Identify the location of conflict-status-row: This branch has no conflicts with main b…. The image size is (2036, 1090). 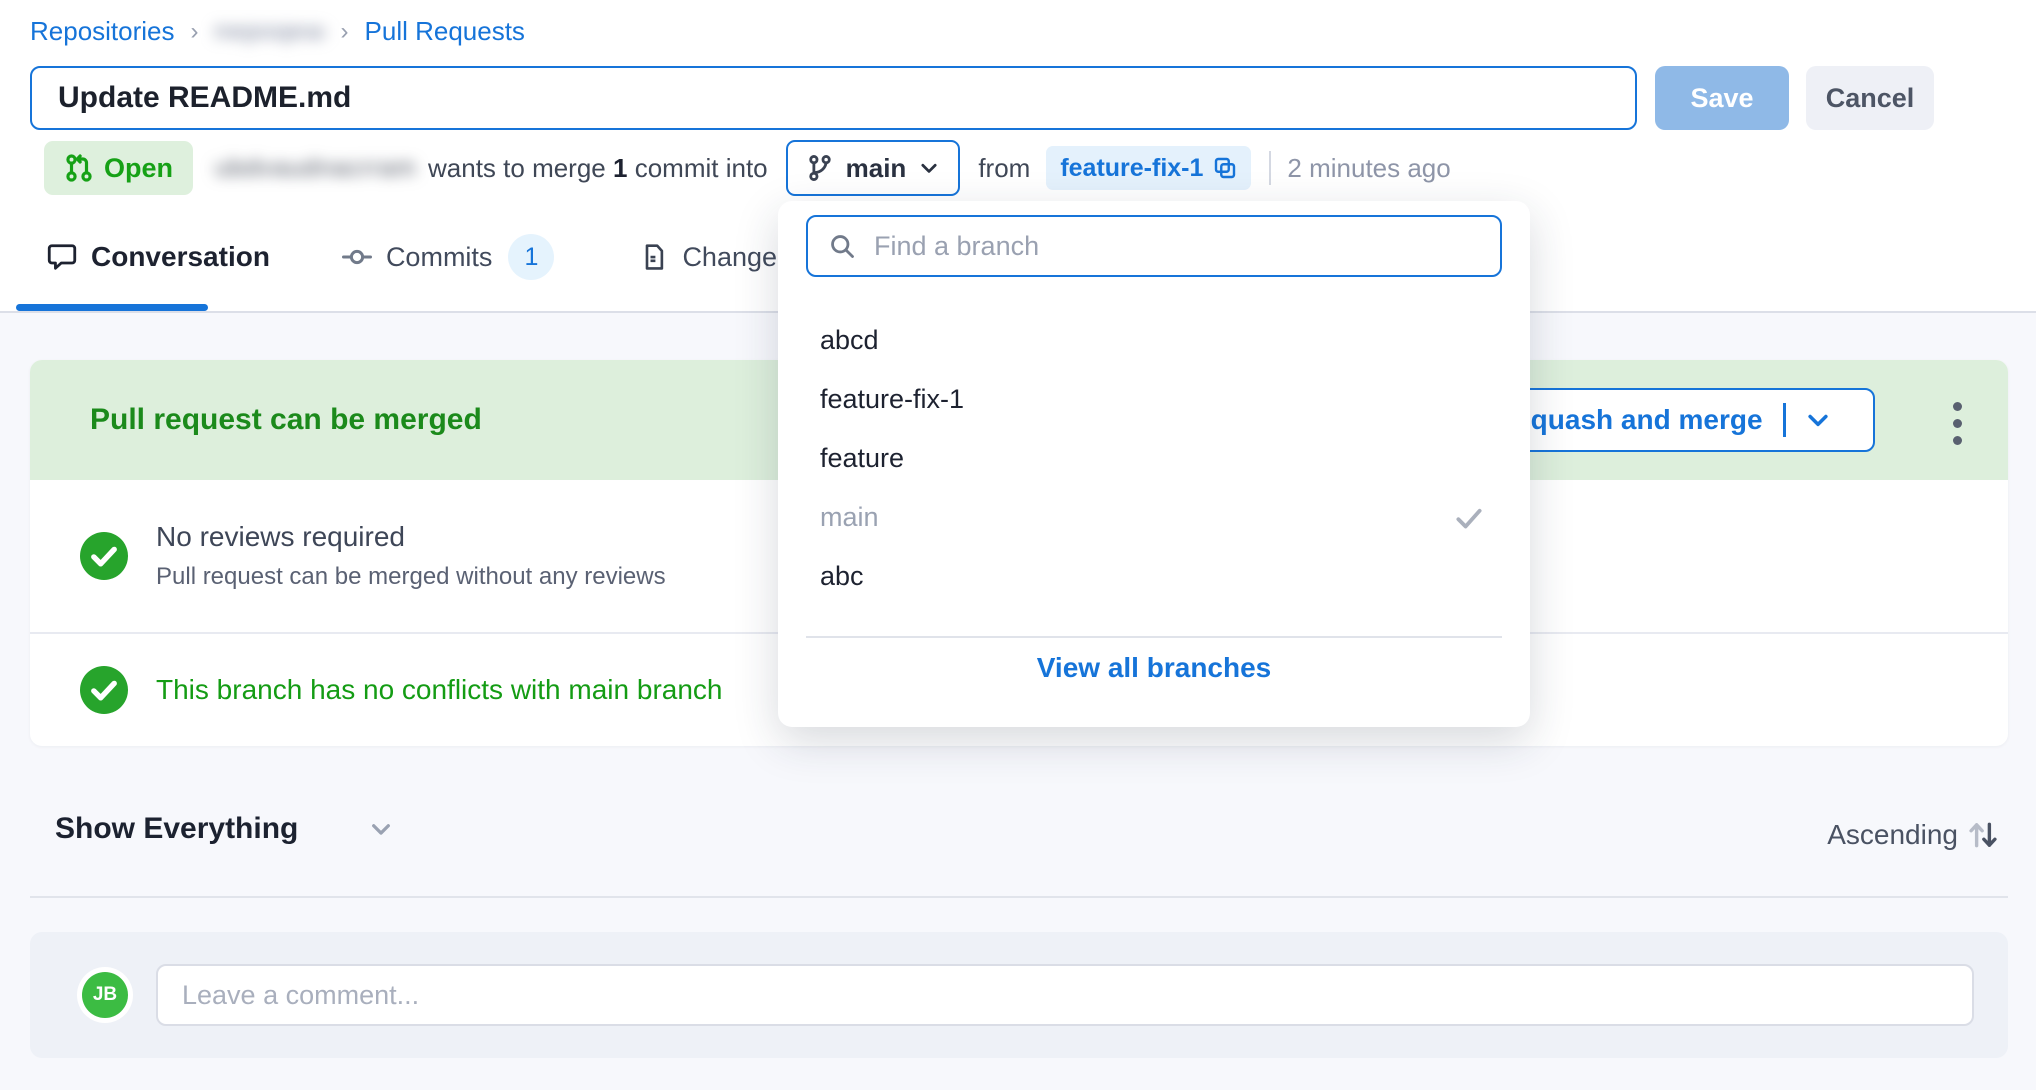
(1019, 690).